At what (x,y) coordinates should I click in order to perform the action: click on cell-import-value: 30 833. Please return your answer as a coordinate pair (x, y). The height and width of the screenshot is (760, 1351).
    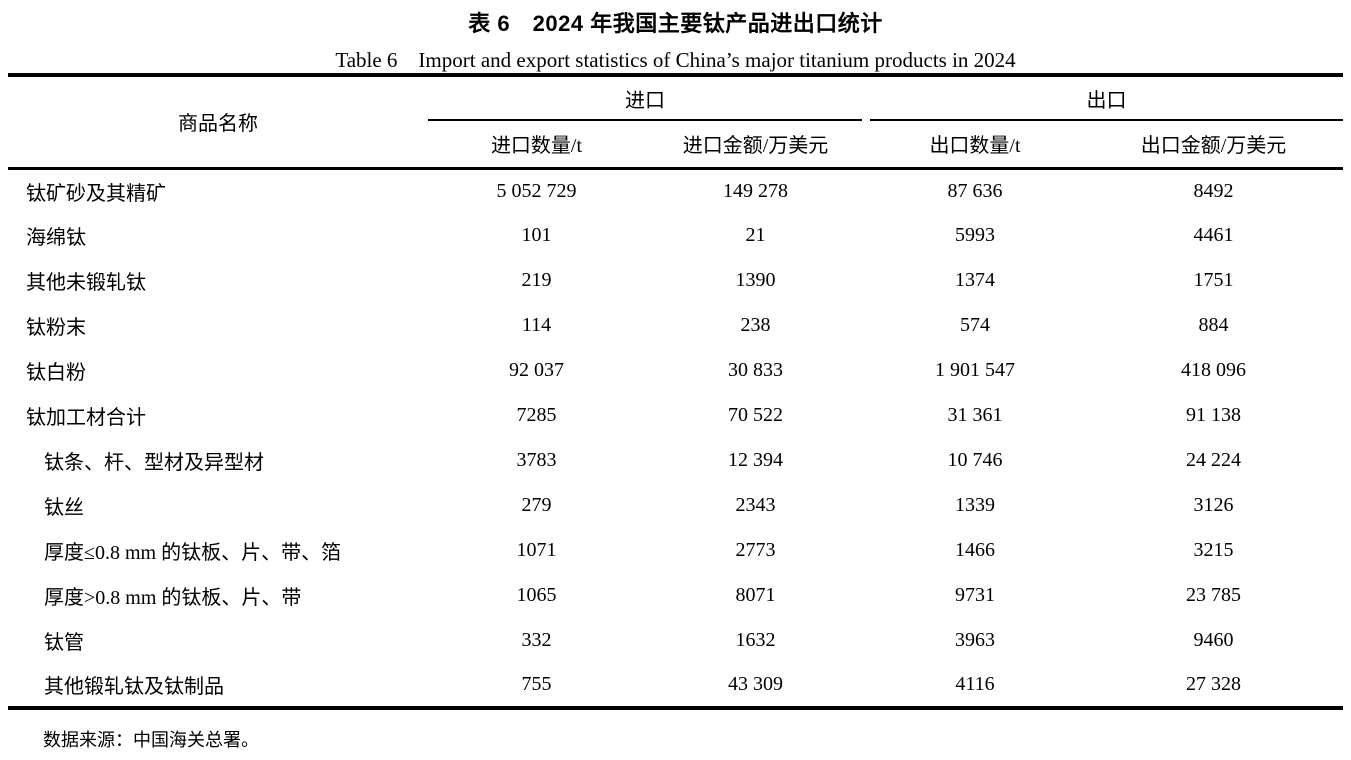
    Looking at the image, I should click on (755, 370).